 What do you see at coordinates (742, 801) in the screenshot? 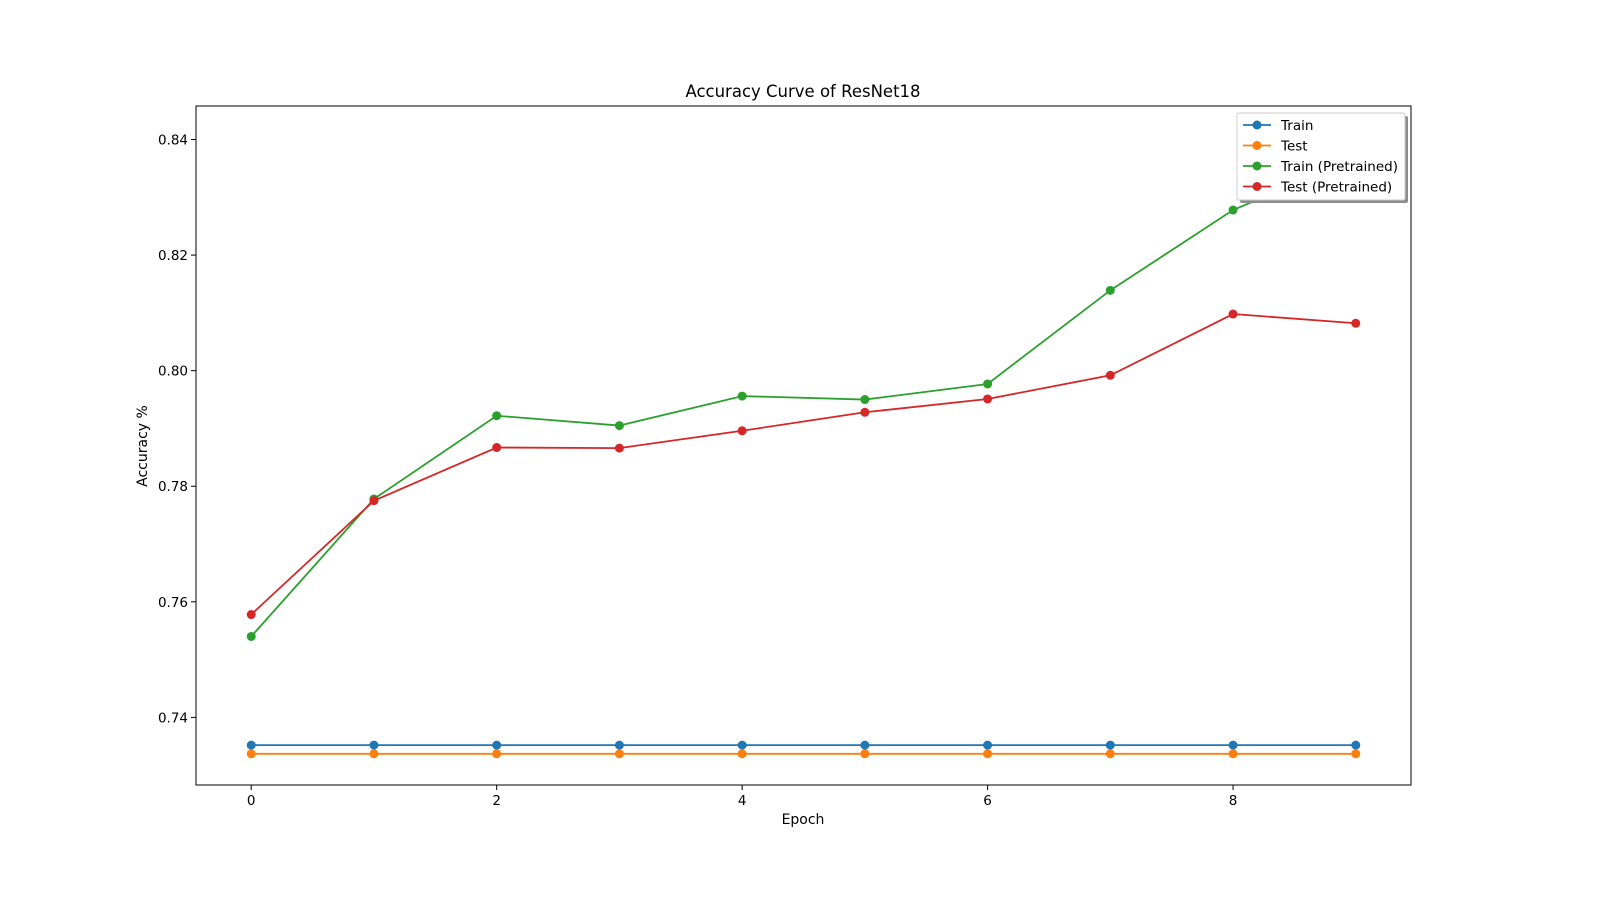
I see `x-tick-label: 4` at bounding box center [742, 801].